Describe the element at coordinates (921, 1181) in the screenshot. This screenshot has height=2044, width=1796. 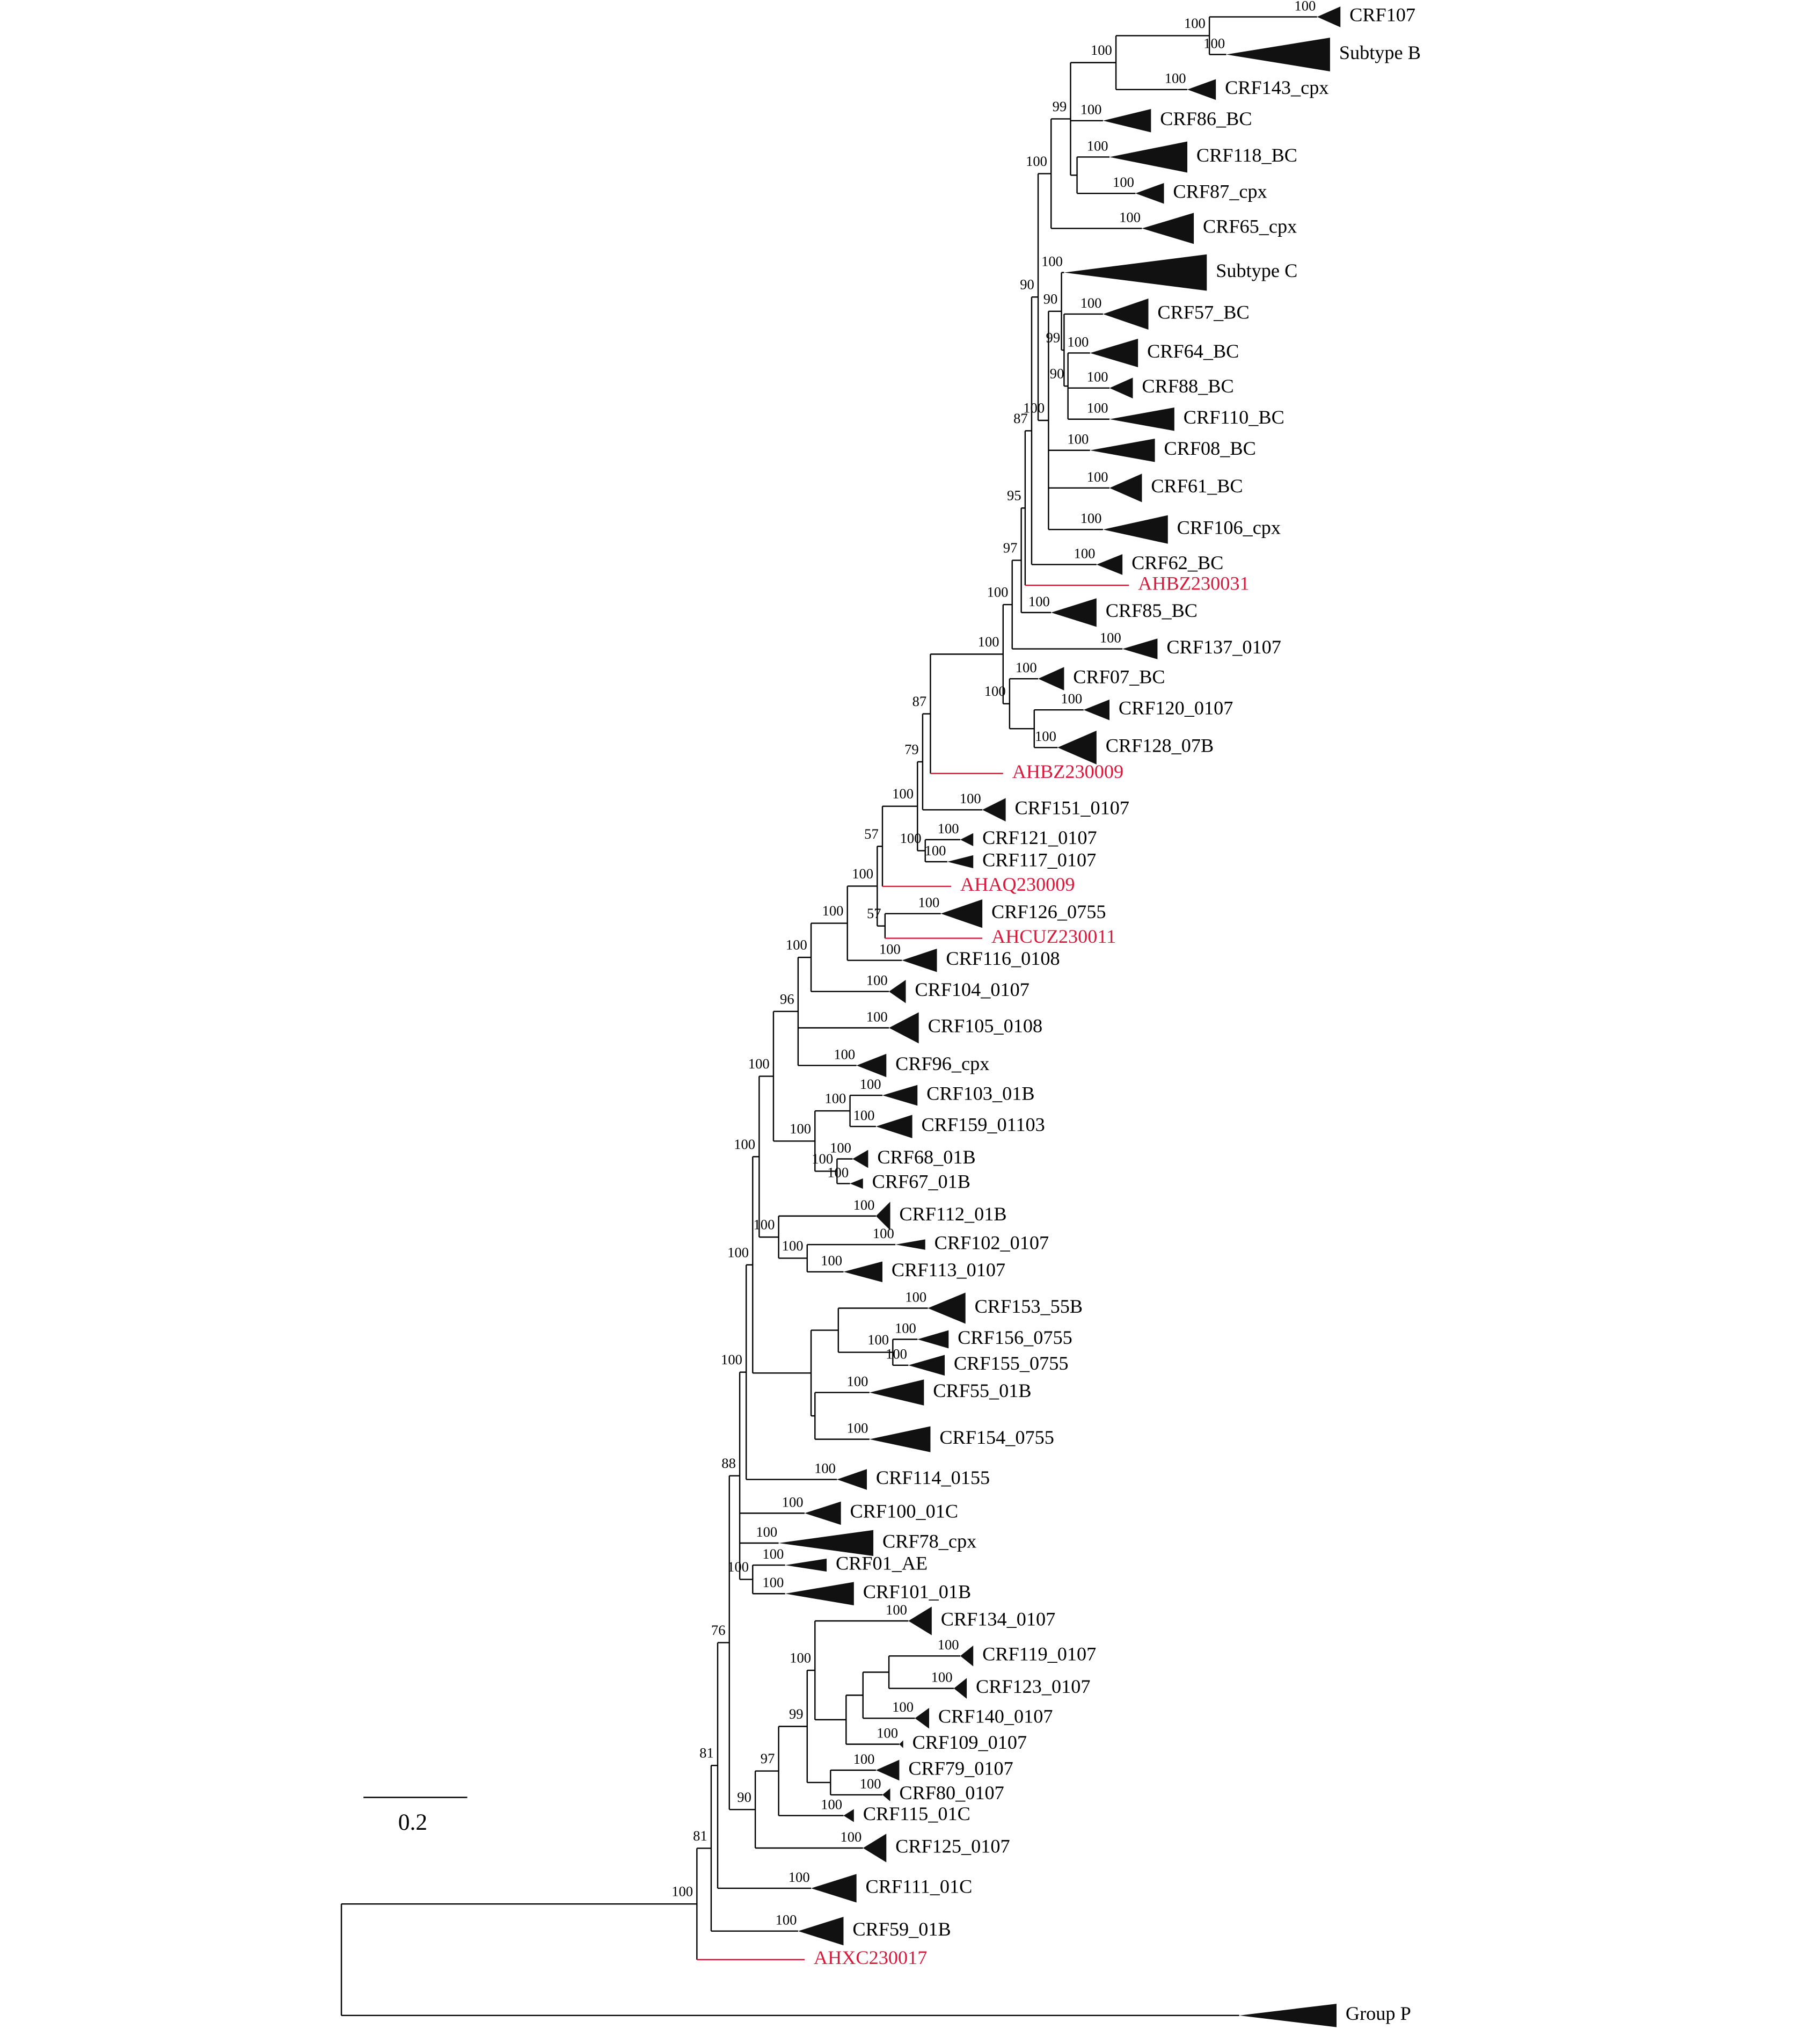
I see `taxon-label: CRF67_01B` at that location.